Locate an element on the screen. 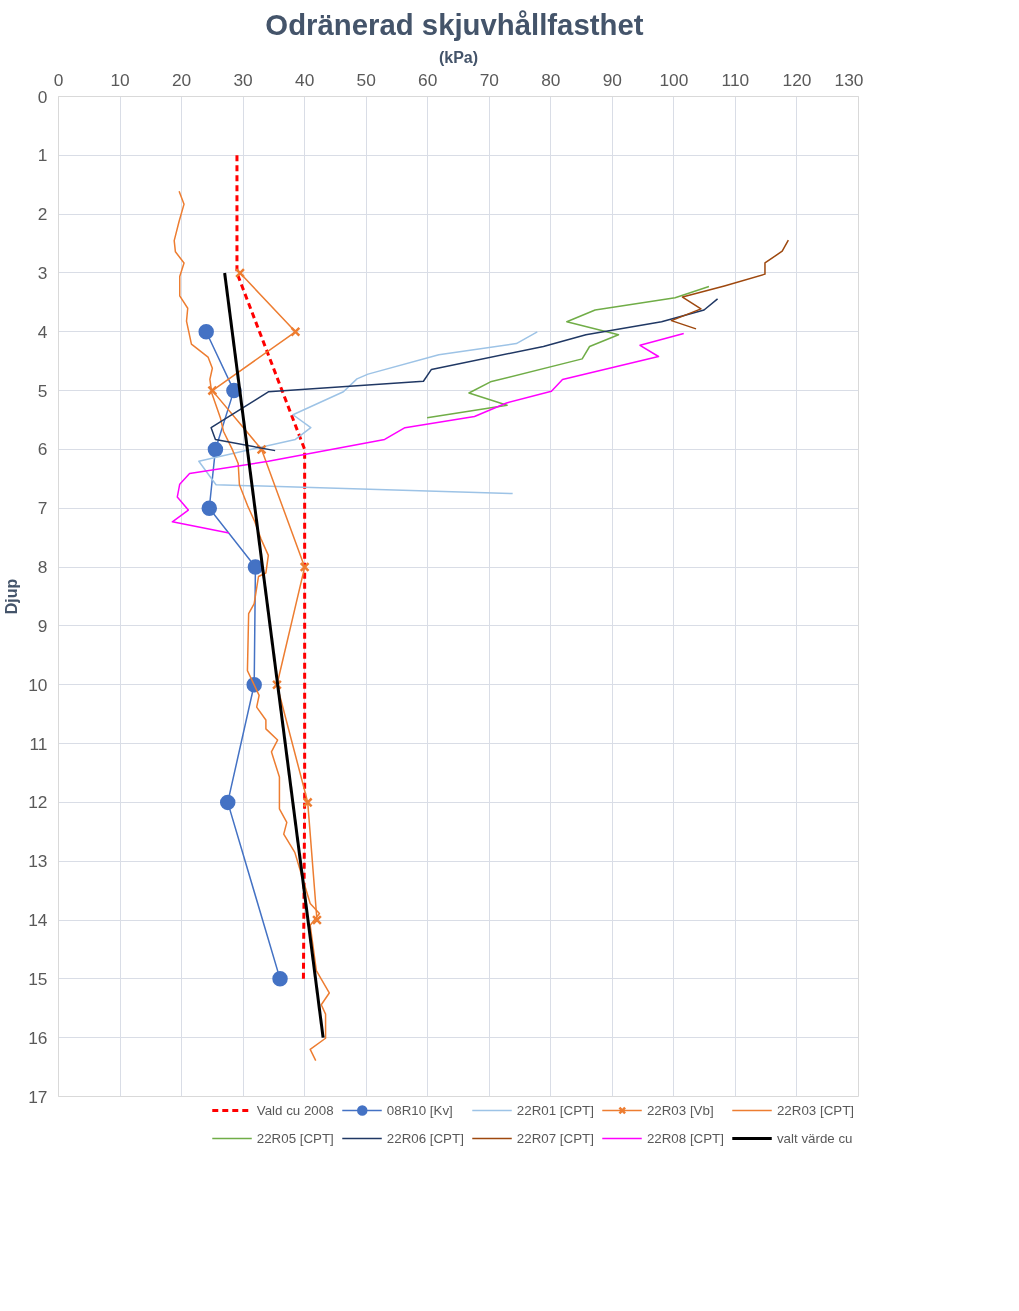 The width and height of the screenshot is (1019, 1311). legend-label: 22R08 [CPT] is located at coordinates (685, 1138).